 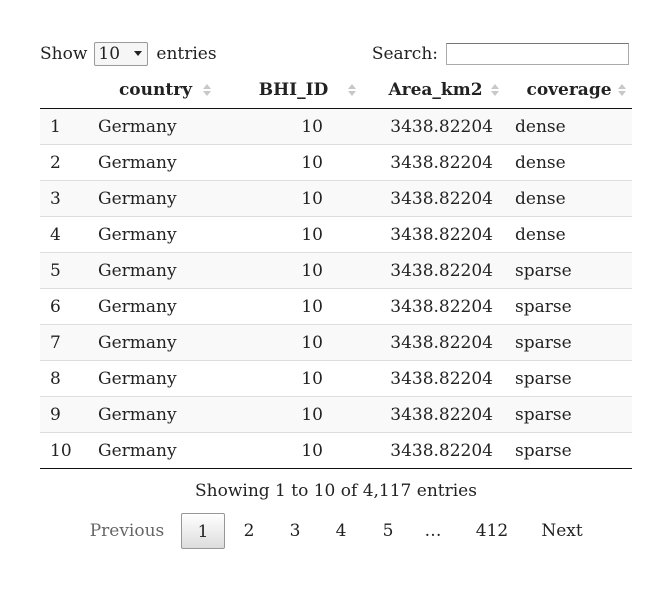 What do you see at coordinates (64, 450) in the screenshot?
I see `cell-index: 10` at bounding box center [64, 450].